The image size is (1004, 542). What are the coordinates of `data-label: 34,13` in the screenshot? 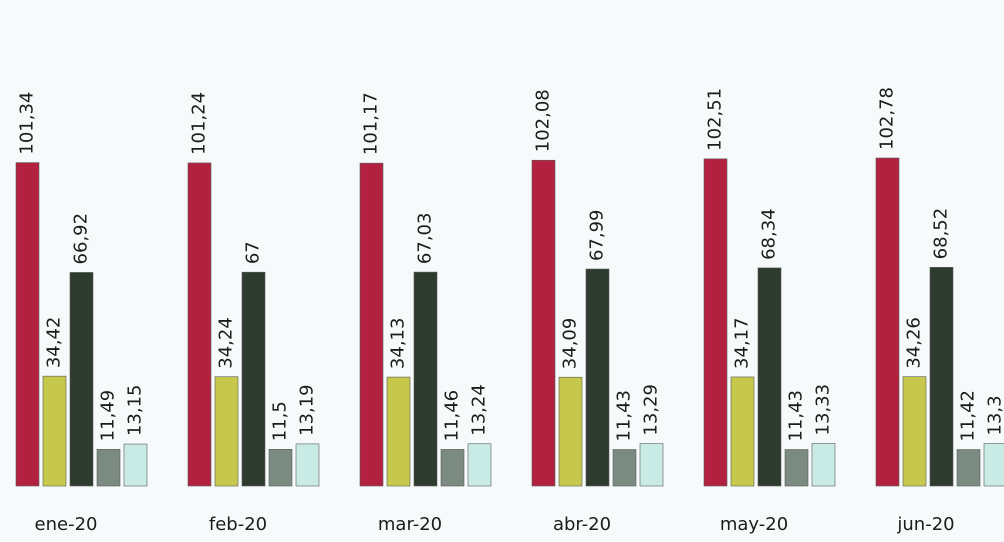 It's located at (398, 344).